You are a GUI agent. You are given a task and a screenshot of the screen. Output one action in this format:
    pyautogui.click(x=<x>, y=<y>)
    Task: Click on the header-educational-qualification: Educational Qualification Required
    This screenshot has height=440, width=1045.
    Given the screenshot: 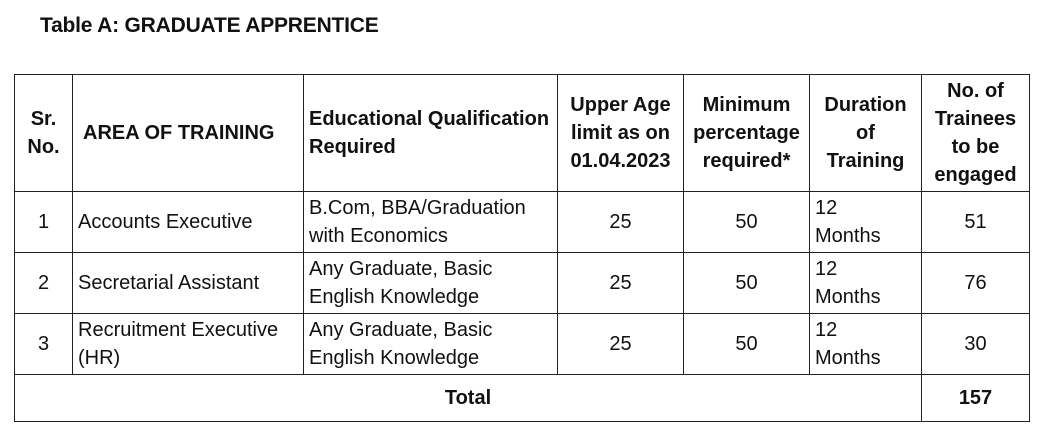 What is the action you would take?
    pyautogui.click(x=430, y=133)
    